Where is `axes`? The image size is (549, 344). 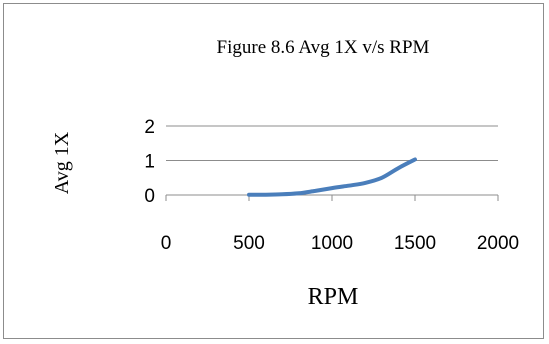 axes is located at coordinates (332, 197).